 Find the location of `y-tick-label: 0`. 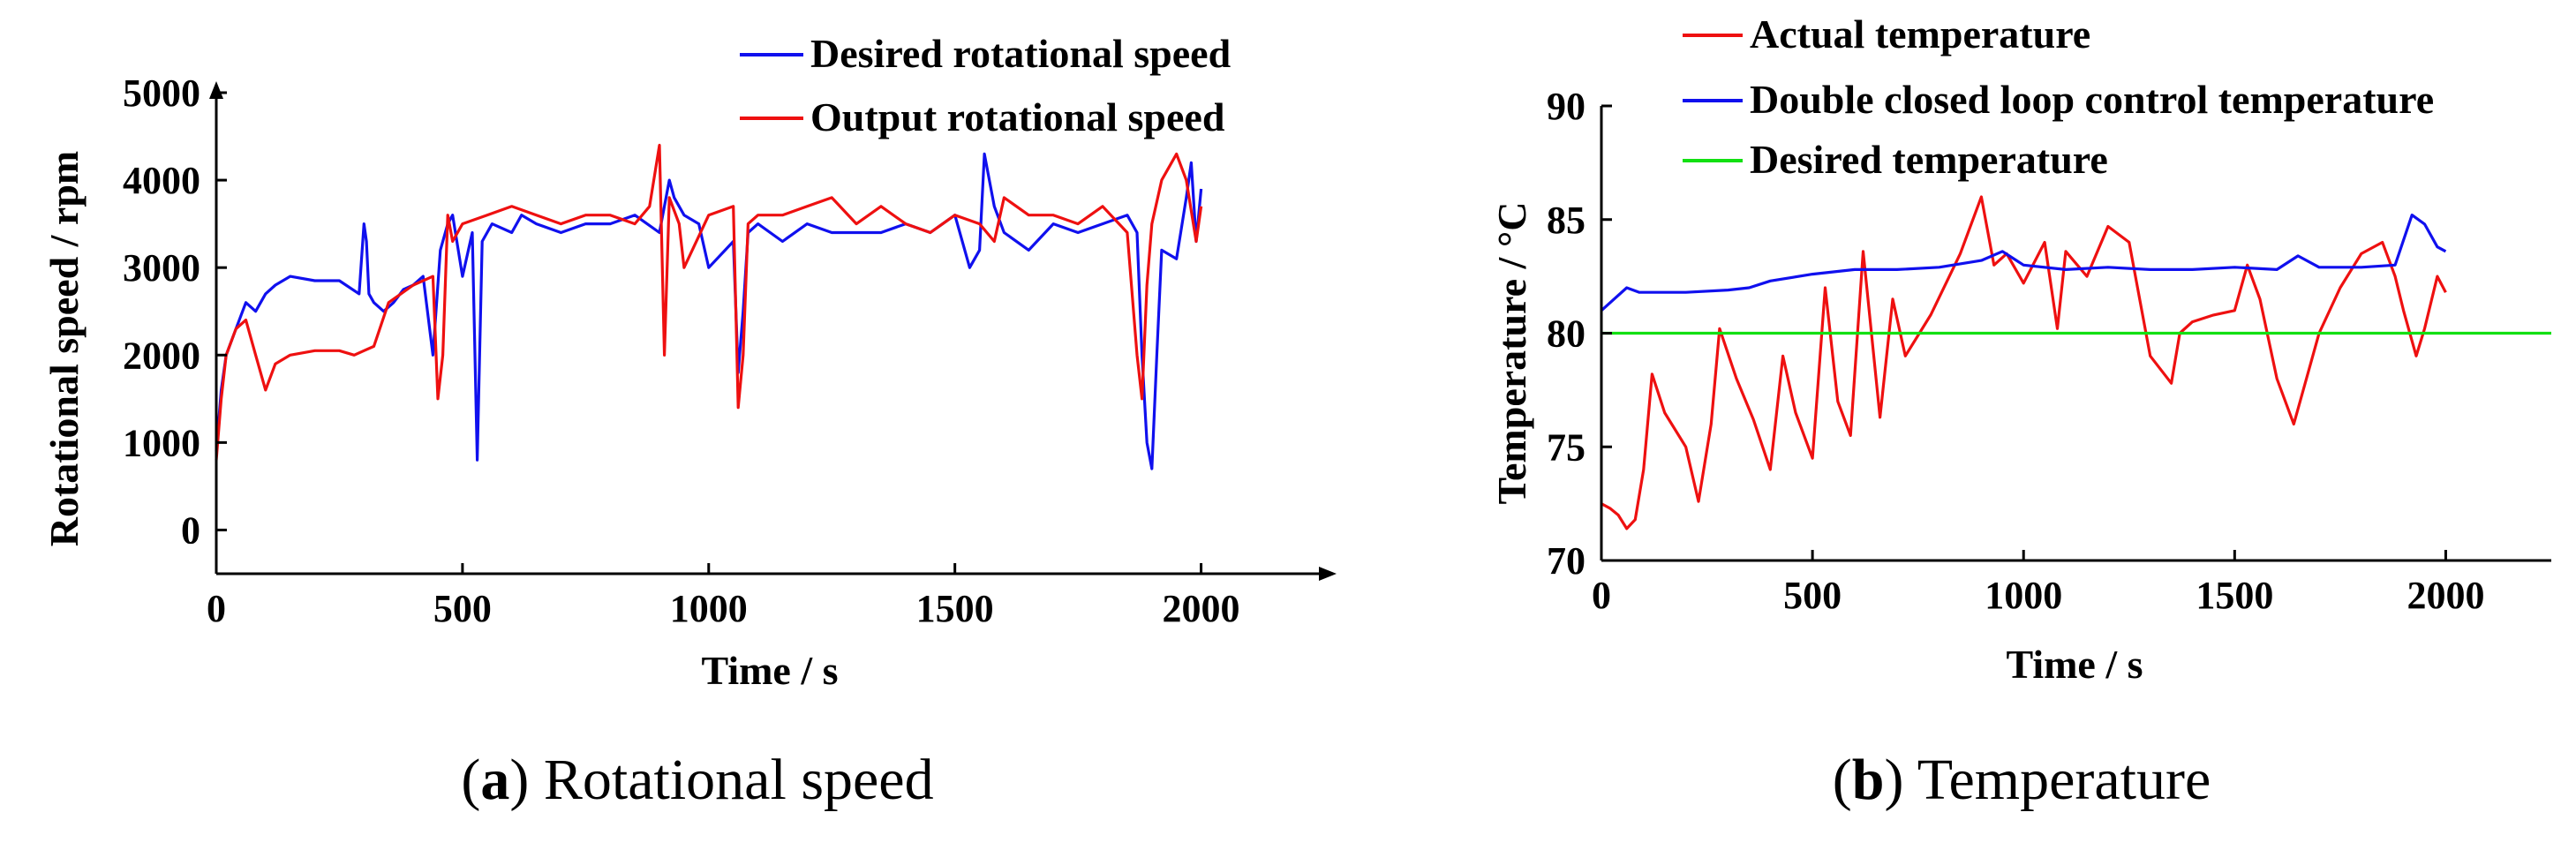

y-tick-label: 0 is located at coordinates (191, 530).